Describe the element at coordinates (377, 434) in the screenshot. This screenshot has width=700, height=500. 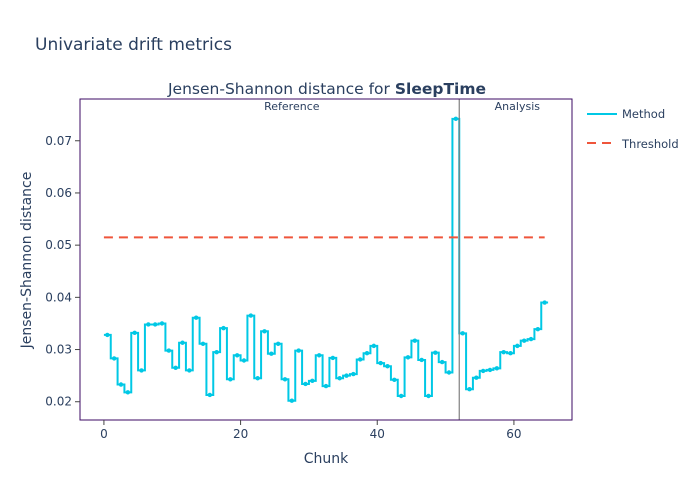
I see `x-tick-label-40: 40` at that location.